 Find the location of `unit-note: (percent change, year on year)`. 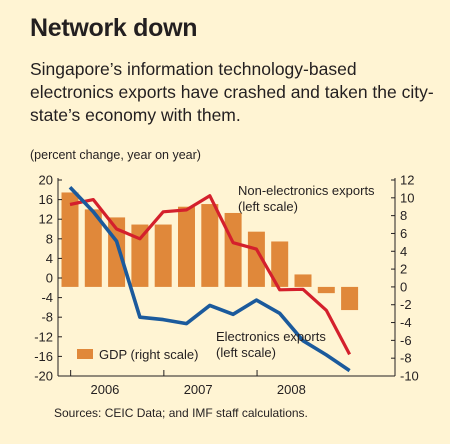

unit-note: (percent change, year on year) is located at coordinates (115, 155).